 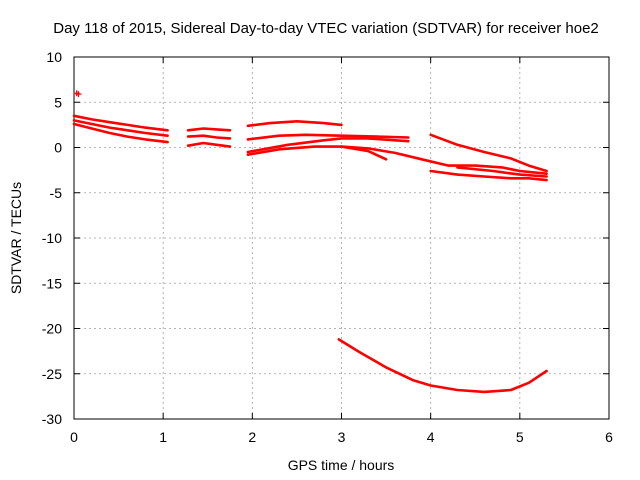 I want to click on x-tick-label: 3, so click(x=342, y=437).